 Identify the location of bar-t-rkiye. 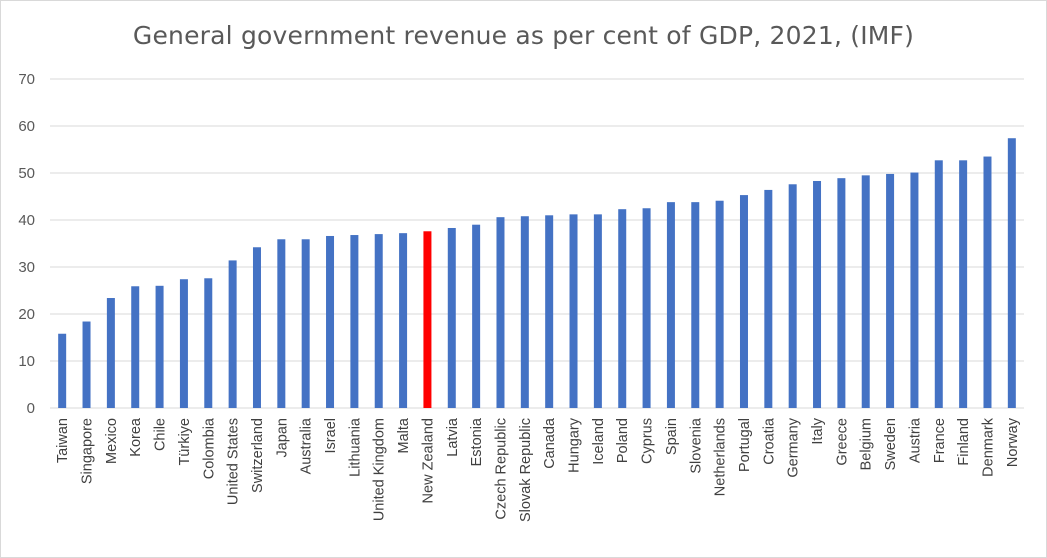
(183, 343).